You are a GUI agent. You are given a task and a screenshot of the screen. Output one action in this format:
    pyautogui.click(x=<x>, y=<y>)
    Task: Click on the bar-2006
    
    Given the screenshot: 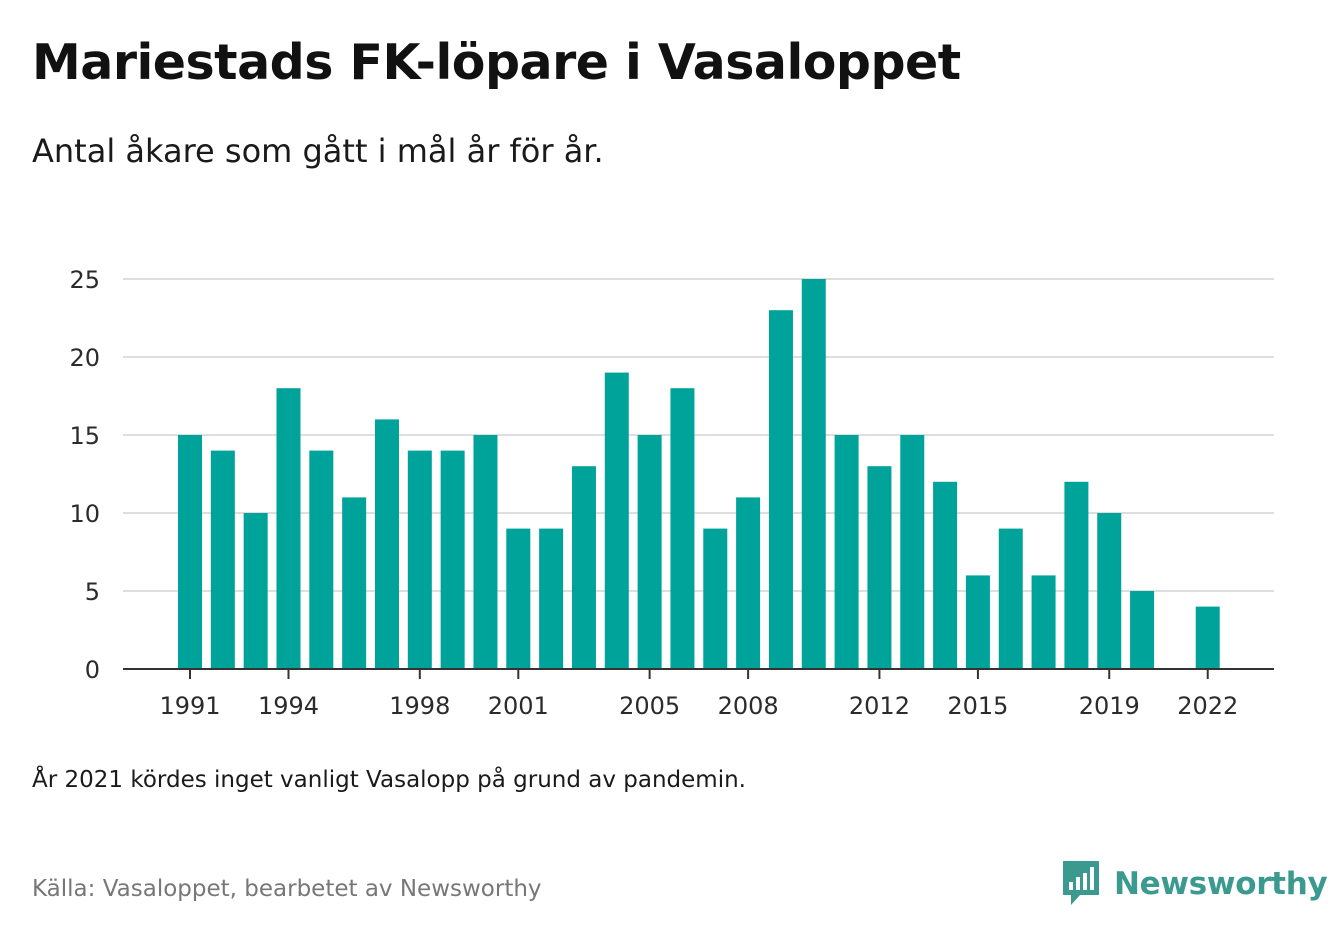 What is the action you would take?
    pyautogui.click(x=682, y=528)
    